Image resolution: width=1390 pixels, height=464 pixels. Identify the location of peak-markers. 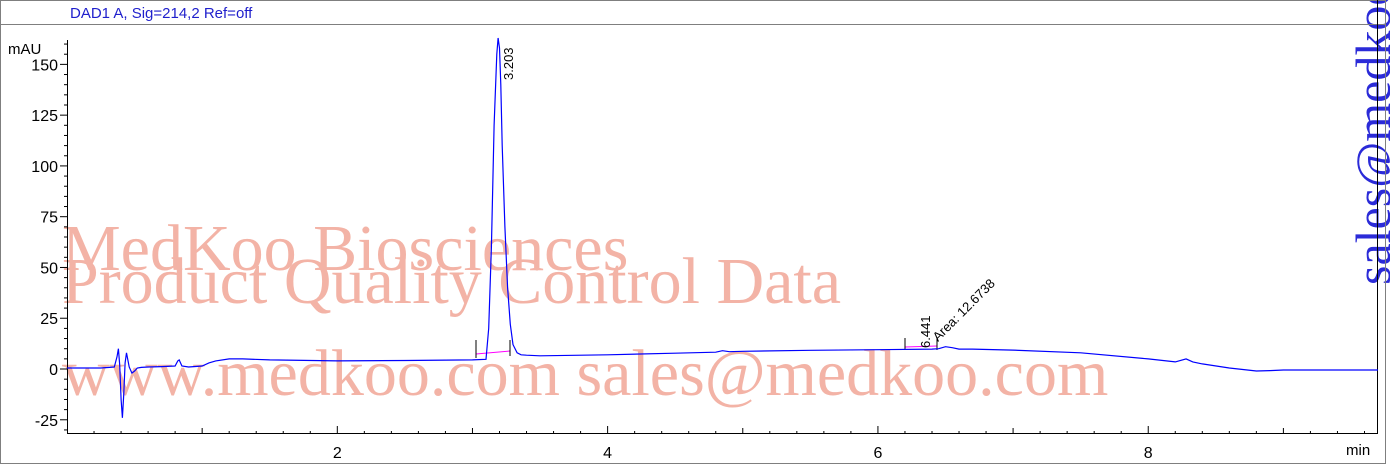
(706, 348).